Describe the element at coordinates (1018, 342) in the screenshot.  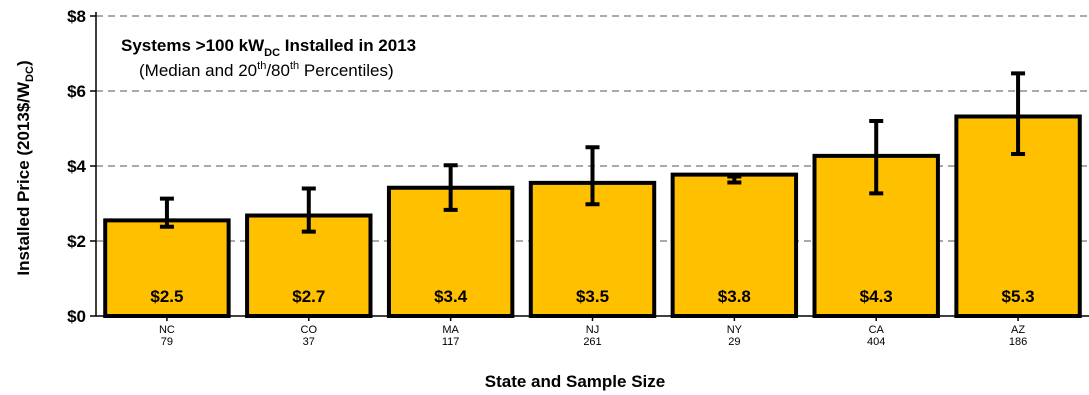
I see `x-tick-label-n: 186` at that location.